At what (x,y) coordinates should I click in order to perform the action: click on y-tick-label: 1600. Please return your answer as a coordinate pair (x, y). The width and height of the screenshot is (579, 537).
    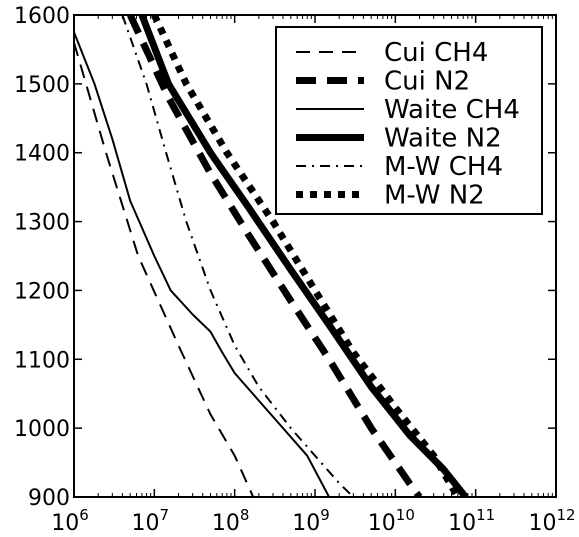
    Looking at the image, I should click on (42, 16).